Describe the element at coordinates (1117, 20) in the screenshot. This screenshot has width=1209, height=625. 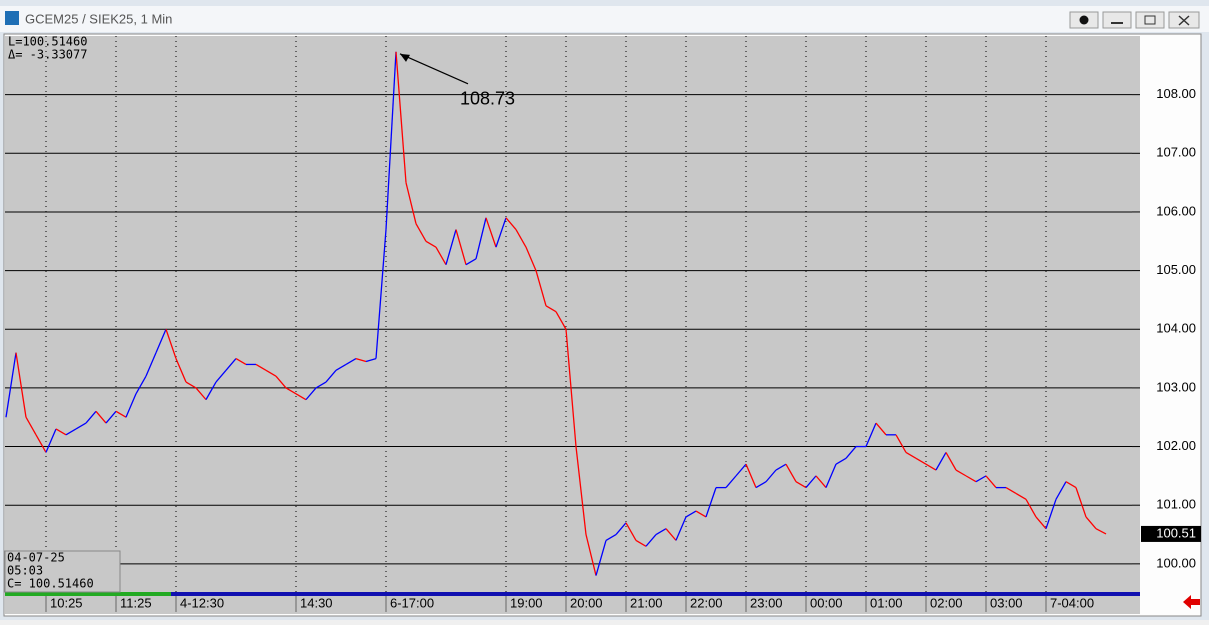
I see `minimize-button` at that location.